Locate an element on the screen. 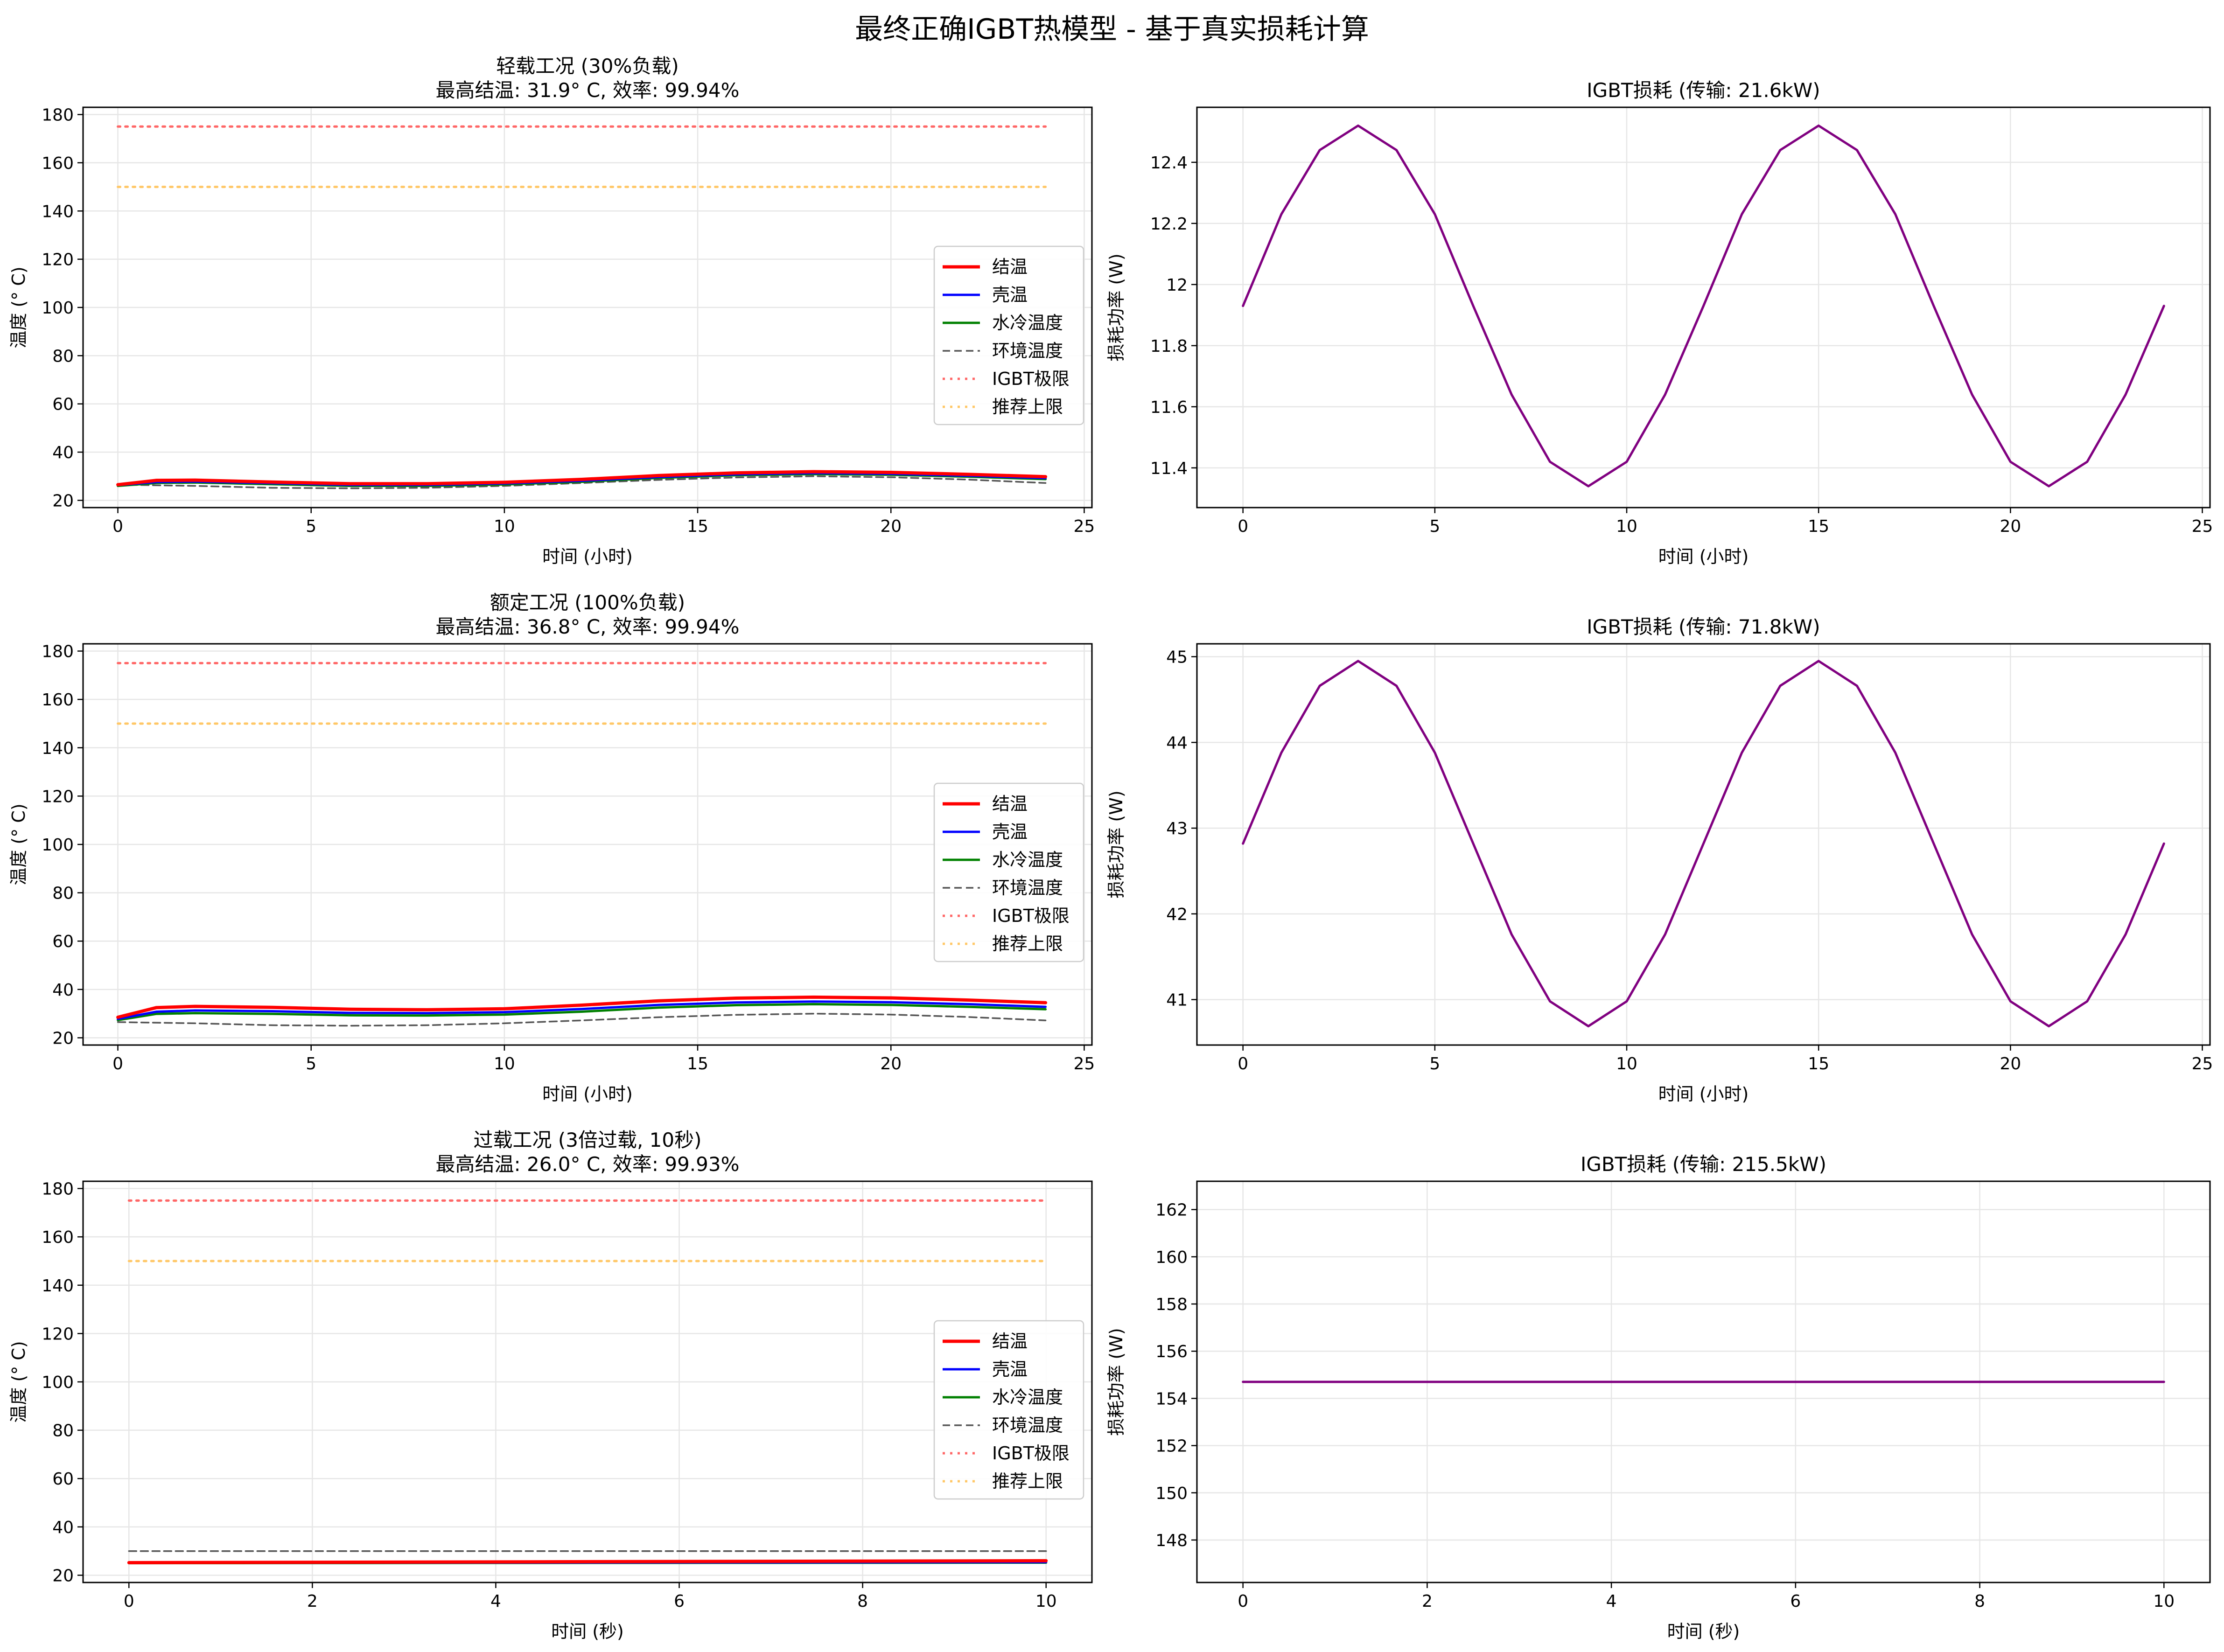 The height and width of the screenshot is (1652, 2224). y-tick-label: 150 is located at coordinates (1171, 1494).